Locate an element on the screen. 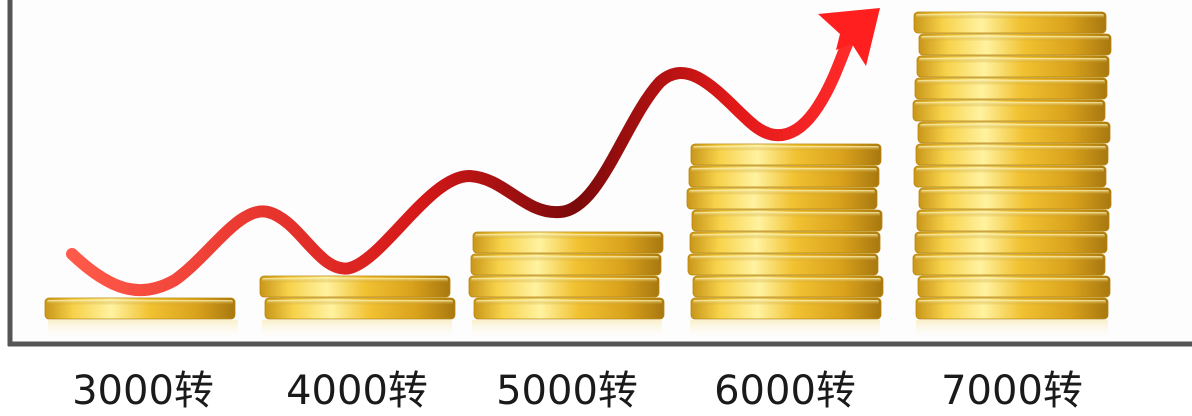  bar-5000转 is located at coordinates (566, 285).